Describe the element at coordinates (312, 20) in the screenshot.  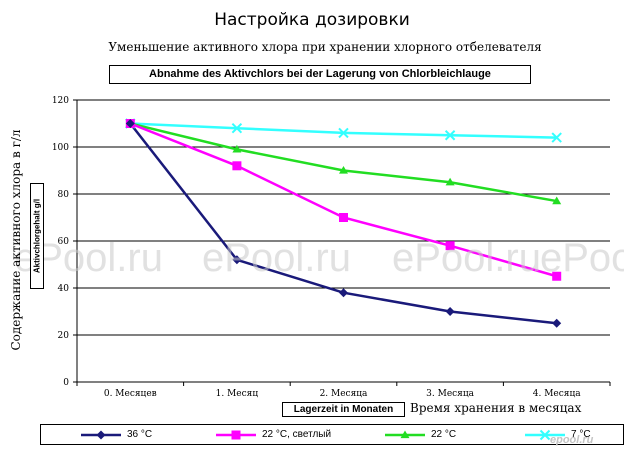
I see `page-title: Настройка дозировки` at that location.